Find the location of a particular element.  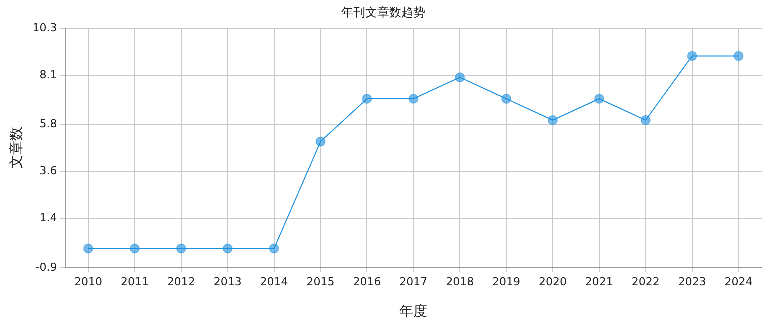

x-tick-label: 2010 is located at coordinates (88, 281).